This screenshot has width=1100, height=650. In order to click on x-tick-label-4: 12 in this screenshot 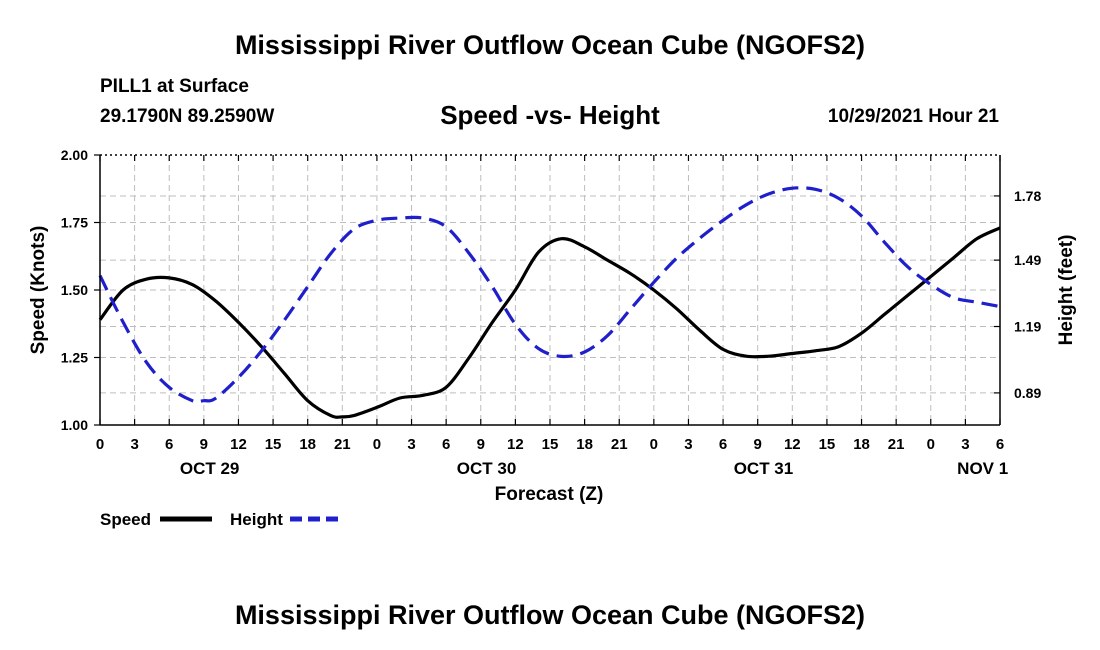, I will do `click(238, 444)`.